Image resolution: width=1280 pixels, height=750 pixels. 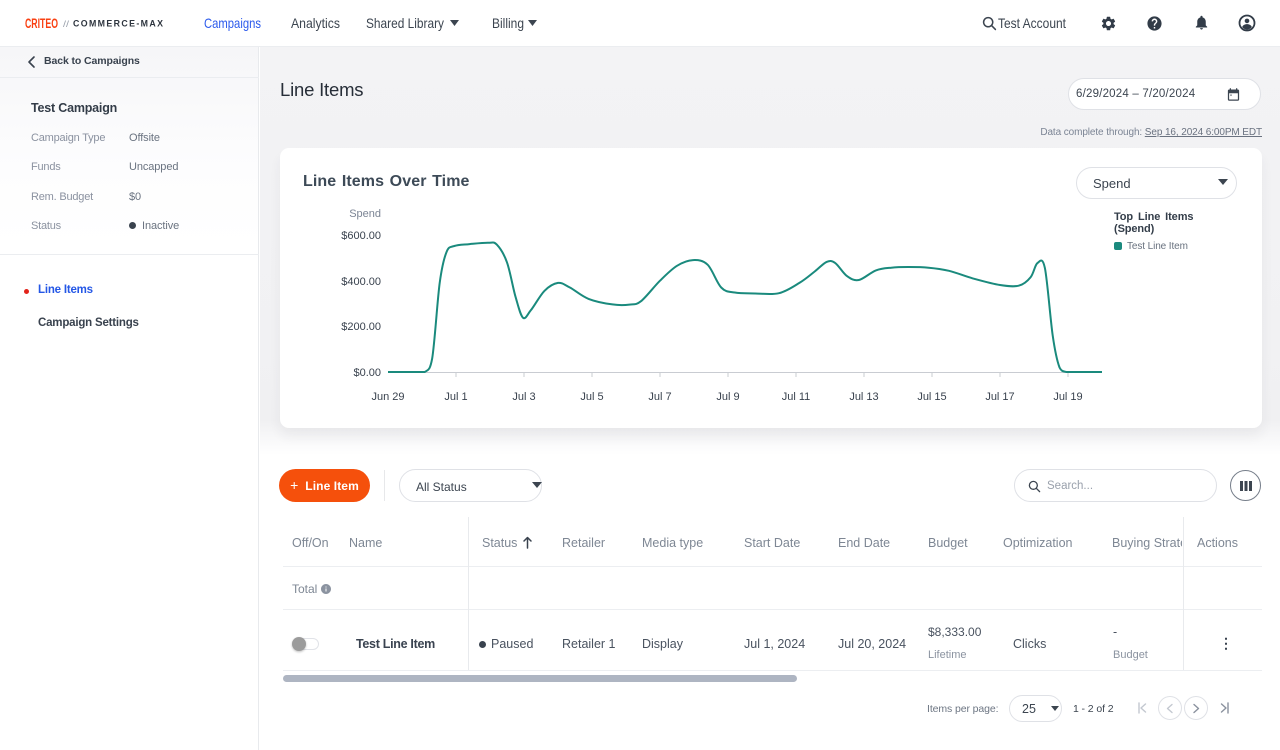 I want to click on svg-text: $400.00, so click(x=361, y=282).